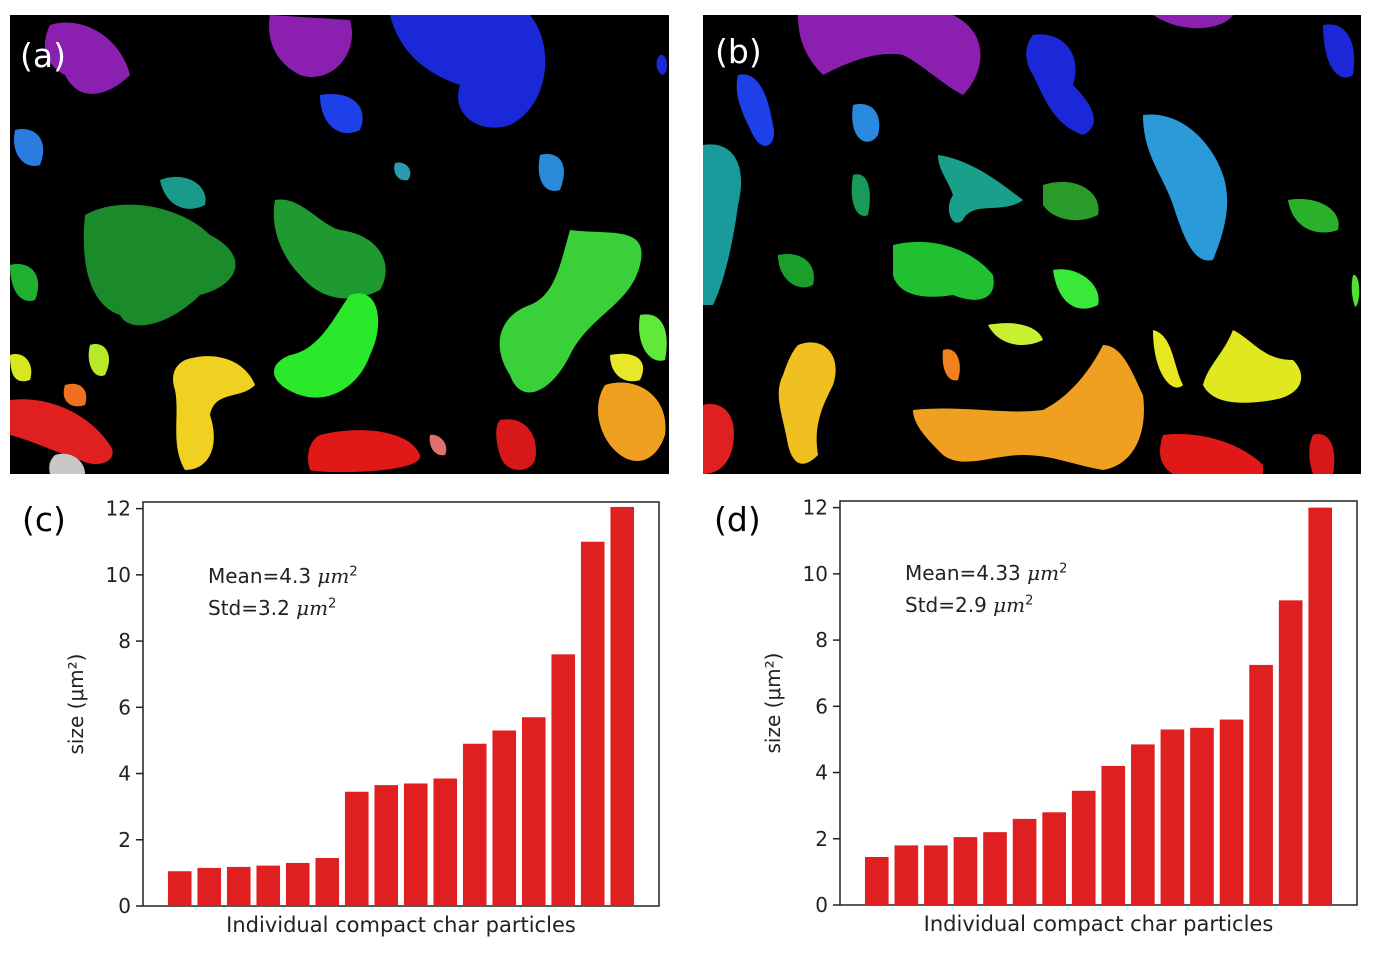  What do you see at coordinates (332, 604) in the screenshot?
I see `unit-exp-c-std: 2` at bounding box center [332, 604].